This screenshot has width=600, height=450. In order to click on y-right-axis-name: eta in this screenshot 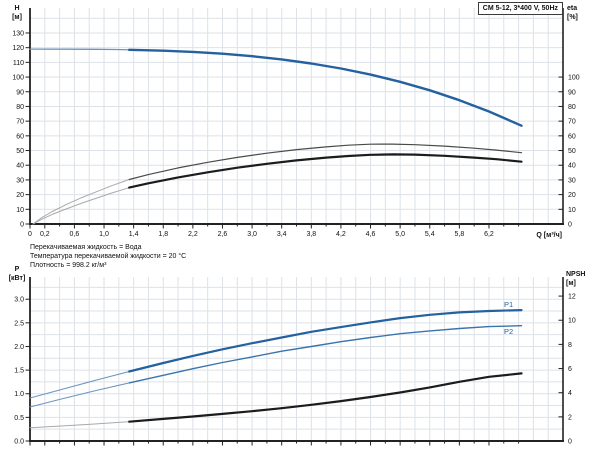, I will do `click(572, 8)`.